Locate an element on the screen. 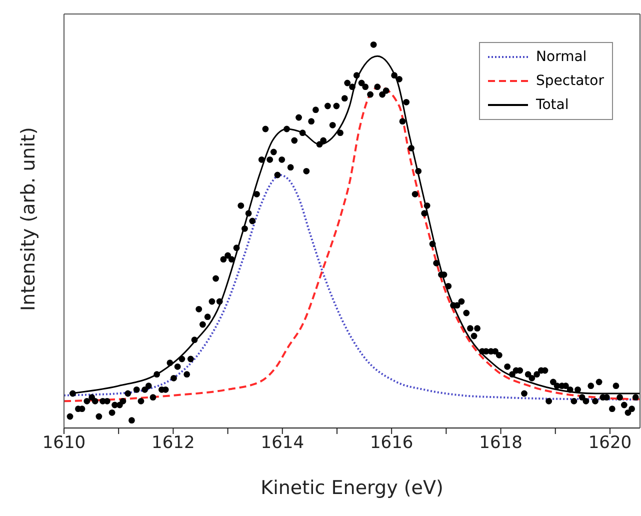 The width and height of the screenshot is (641, 516). x-tick-label: 1610 is located at coordinates (64, 443).